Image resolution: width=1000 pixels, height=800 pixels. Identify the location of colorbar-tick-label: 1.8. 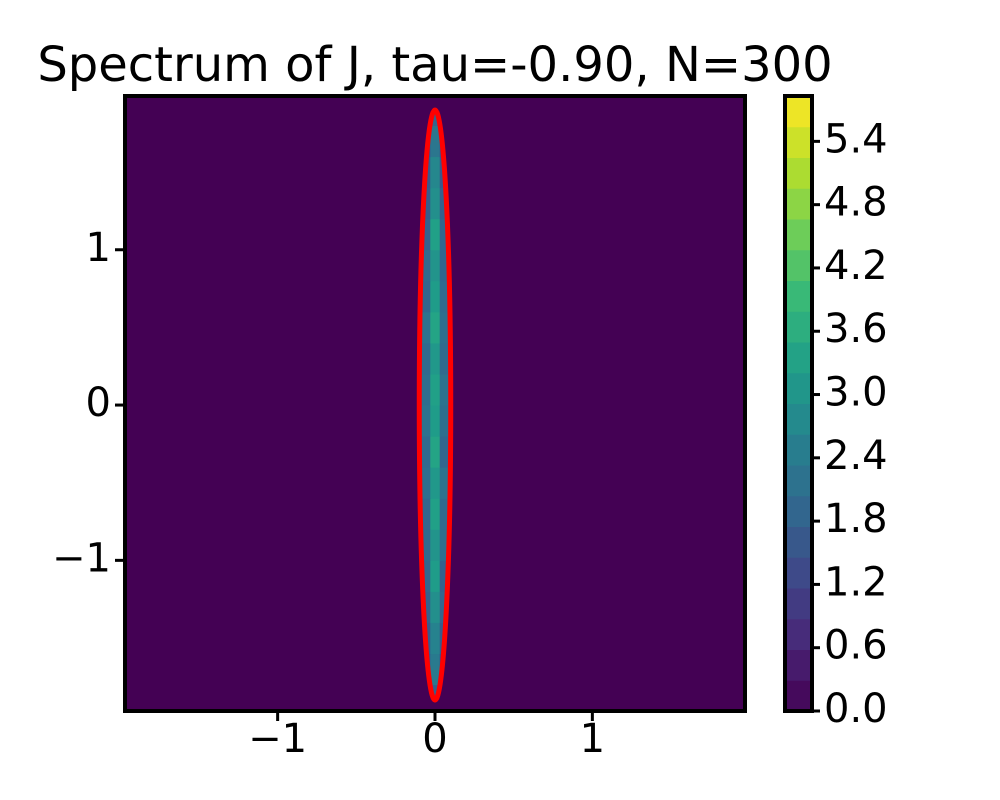
(856, 519).